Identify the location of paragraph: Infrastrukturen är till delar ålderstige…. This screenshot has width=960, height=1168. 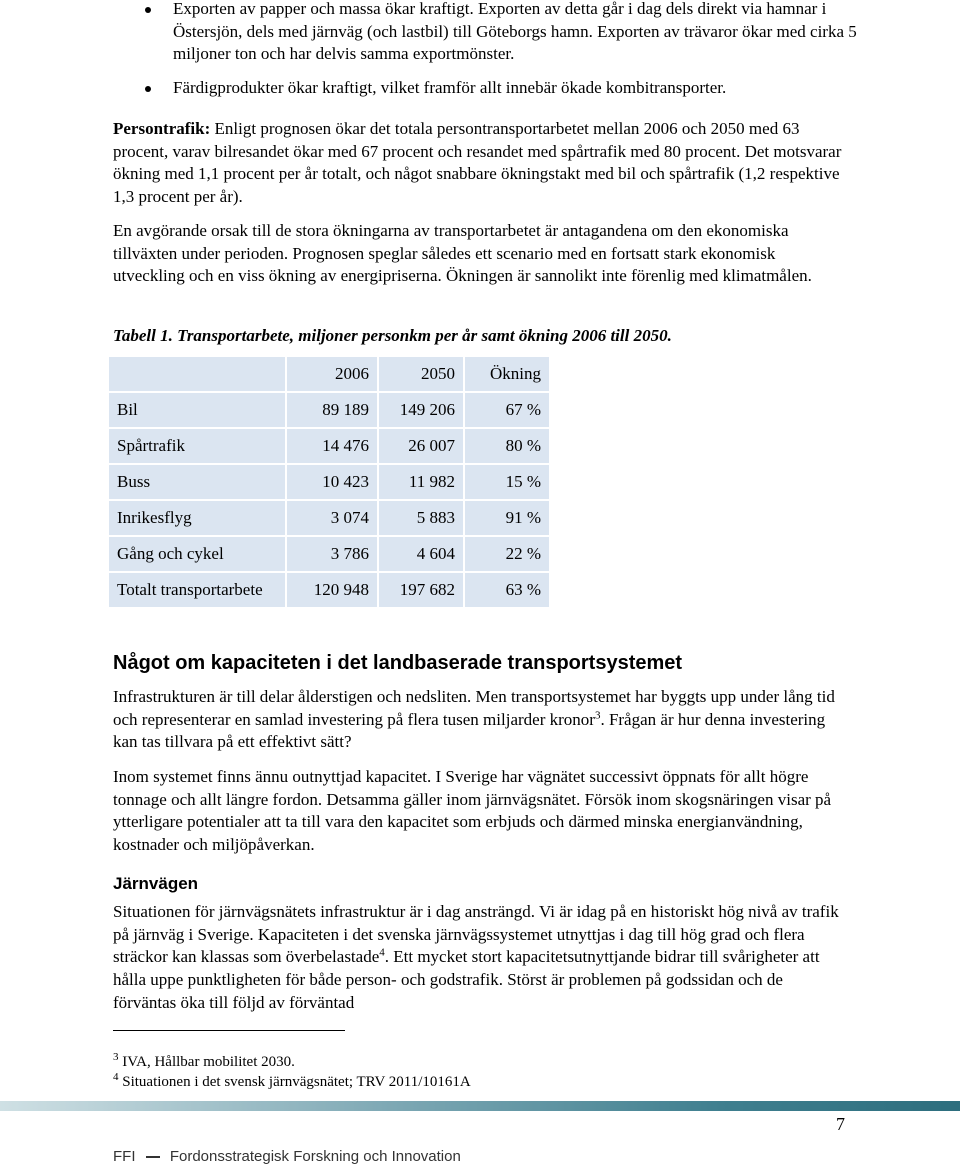
(480, 720).